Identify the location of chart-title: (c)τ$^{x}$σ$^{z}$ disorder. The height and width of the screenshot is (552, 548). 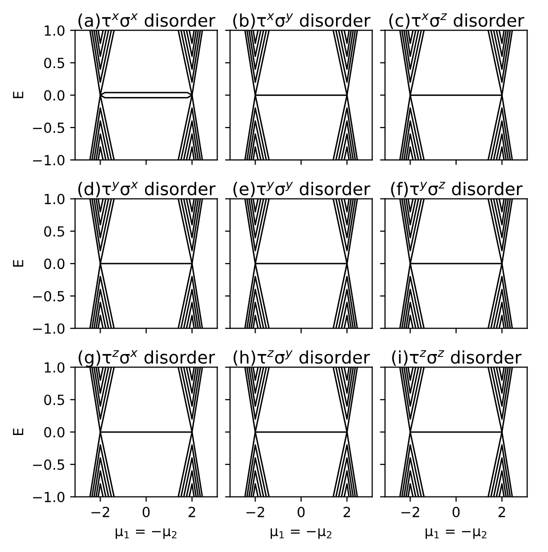
(456, 21).